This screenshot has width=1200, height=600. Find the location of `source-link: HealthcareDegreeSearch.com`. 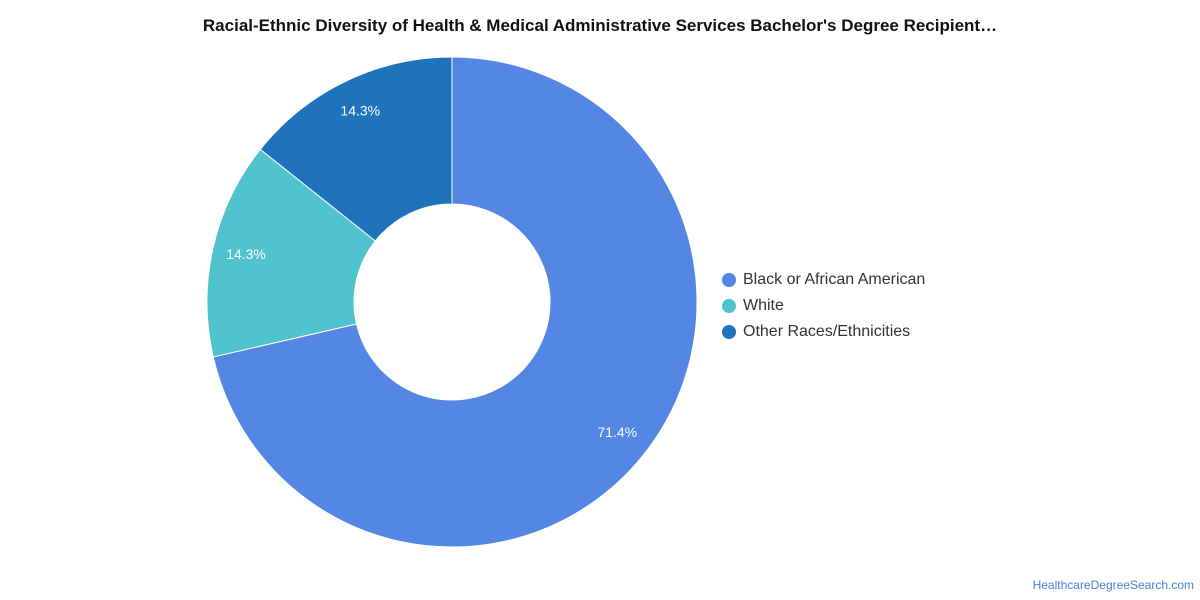

source-link: HealthcareDegreeSearch.com is located at coordinates (1113, 585).